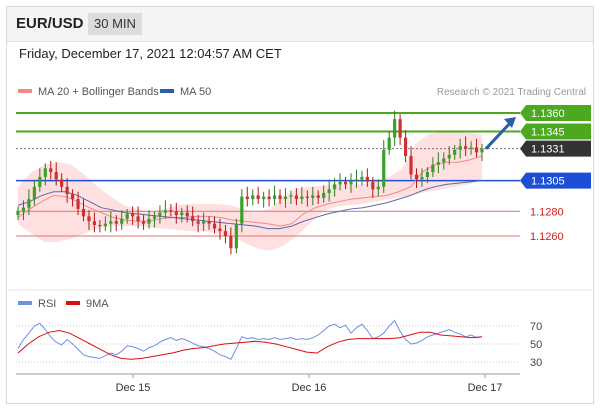 The height and width of the screenshot is (409, 602). I want to click on level-tag-1.1305, so click(555, 180).